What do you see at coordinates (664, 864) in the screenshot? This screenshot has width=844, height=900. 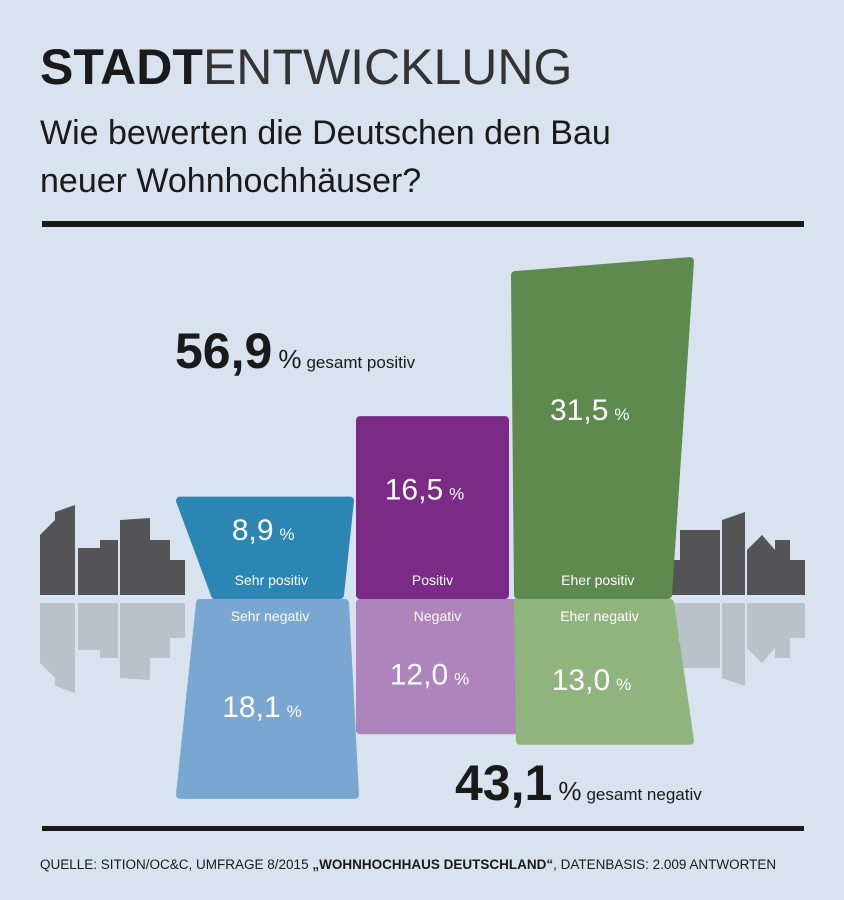 I see `source-part: , DATENBASIS: 2.009 ANTWORTEN` at bounding box center [664, 864].